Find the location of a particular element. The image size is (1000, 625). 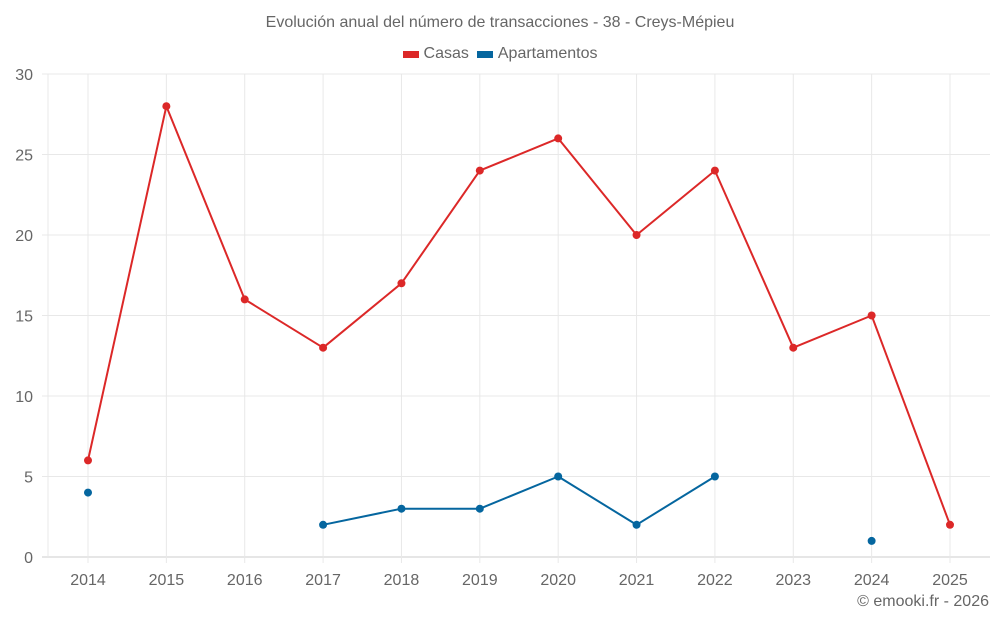

y-axis: 0 5 10 15 20 25 30 is located at coordinates (24, 317).